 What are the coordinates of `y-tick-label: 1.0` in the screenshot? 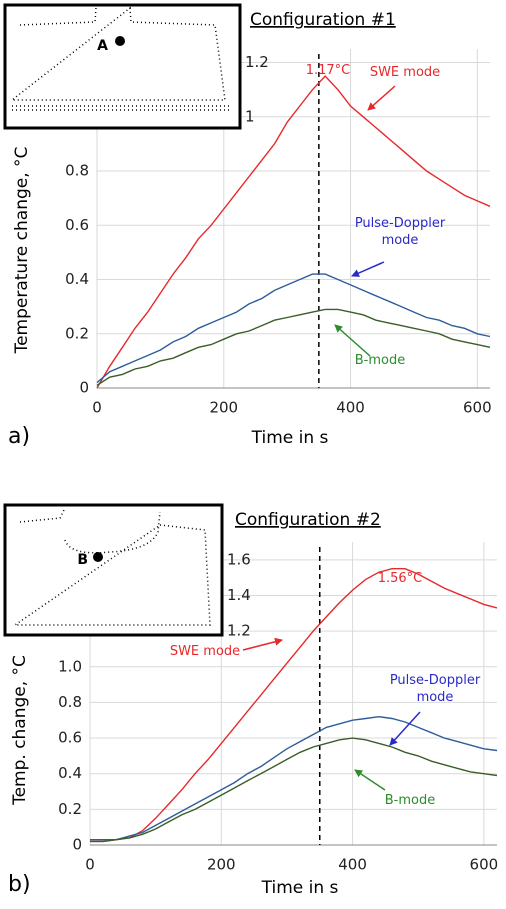 It's located at (70, 666).